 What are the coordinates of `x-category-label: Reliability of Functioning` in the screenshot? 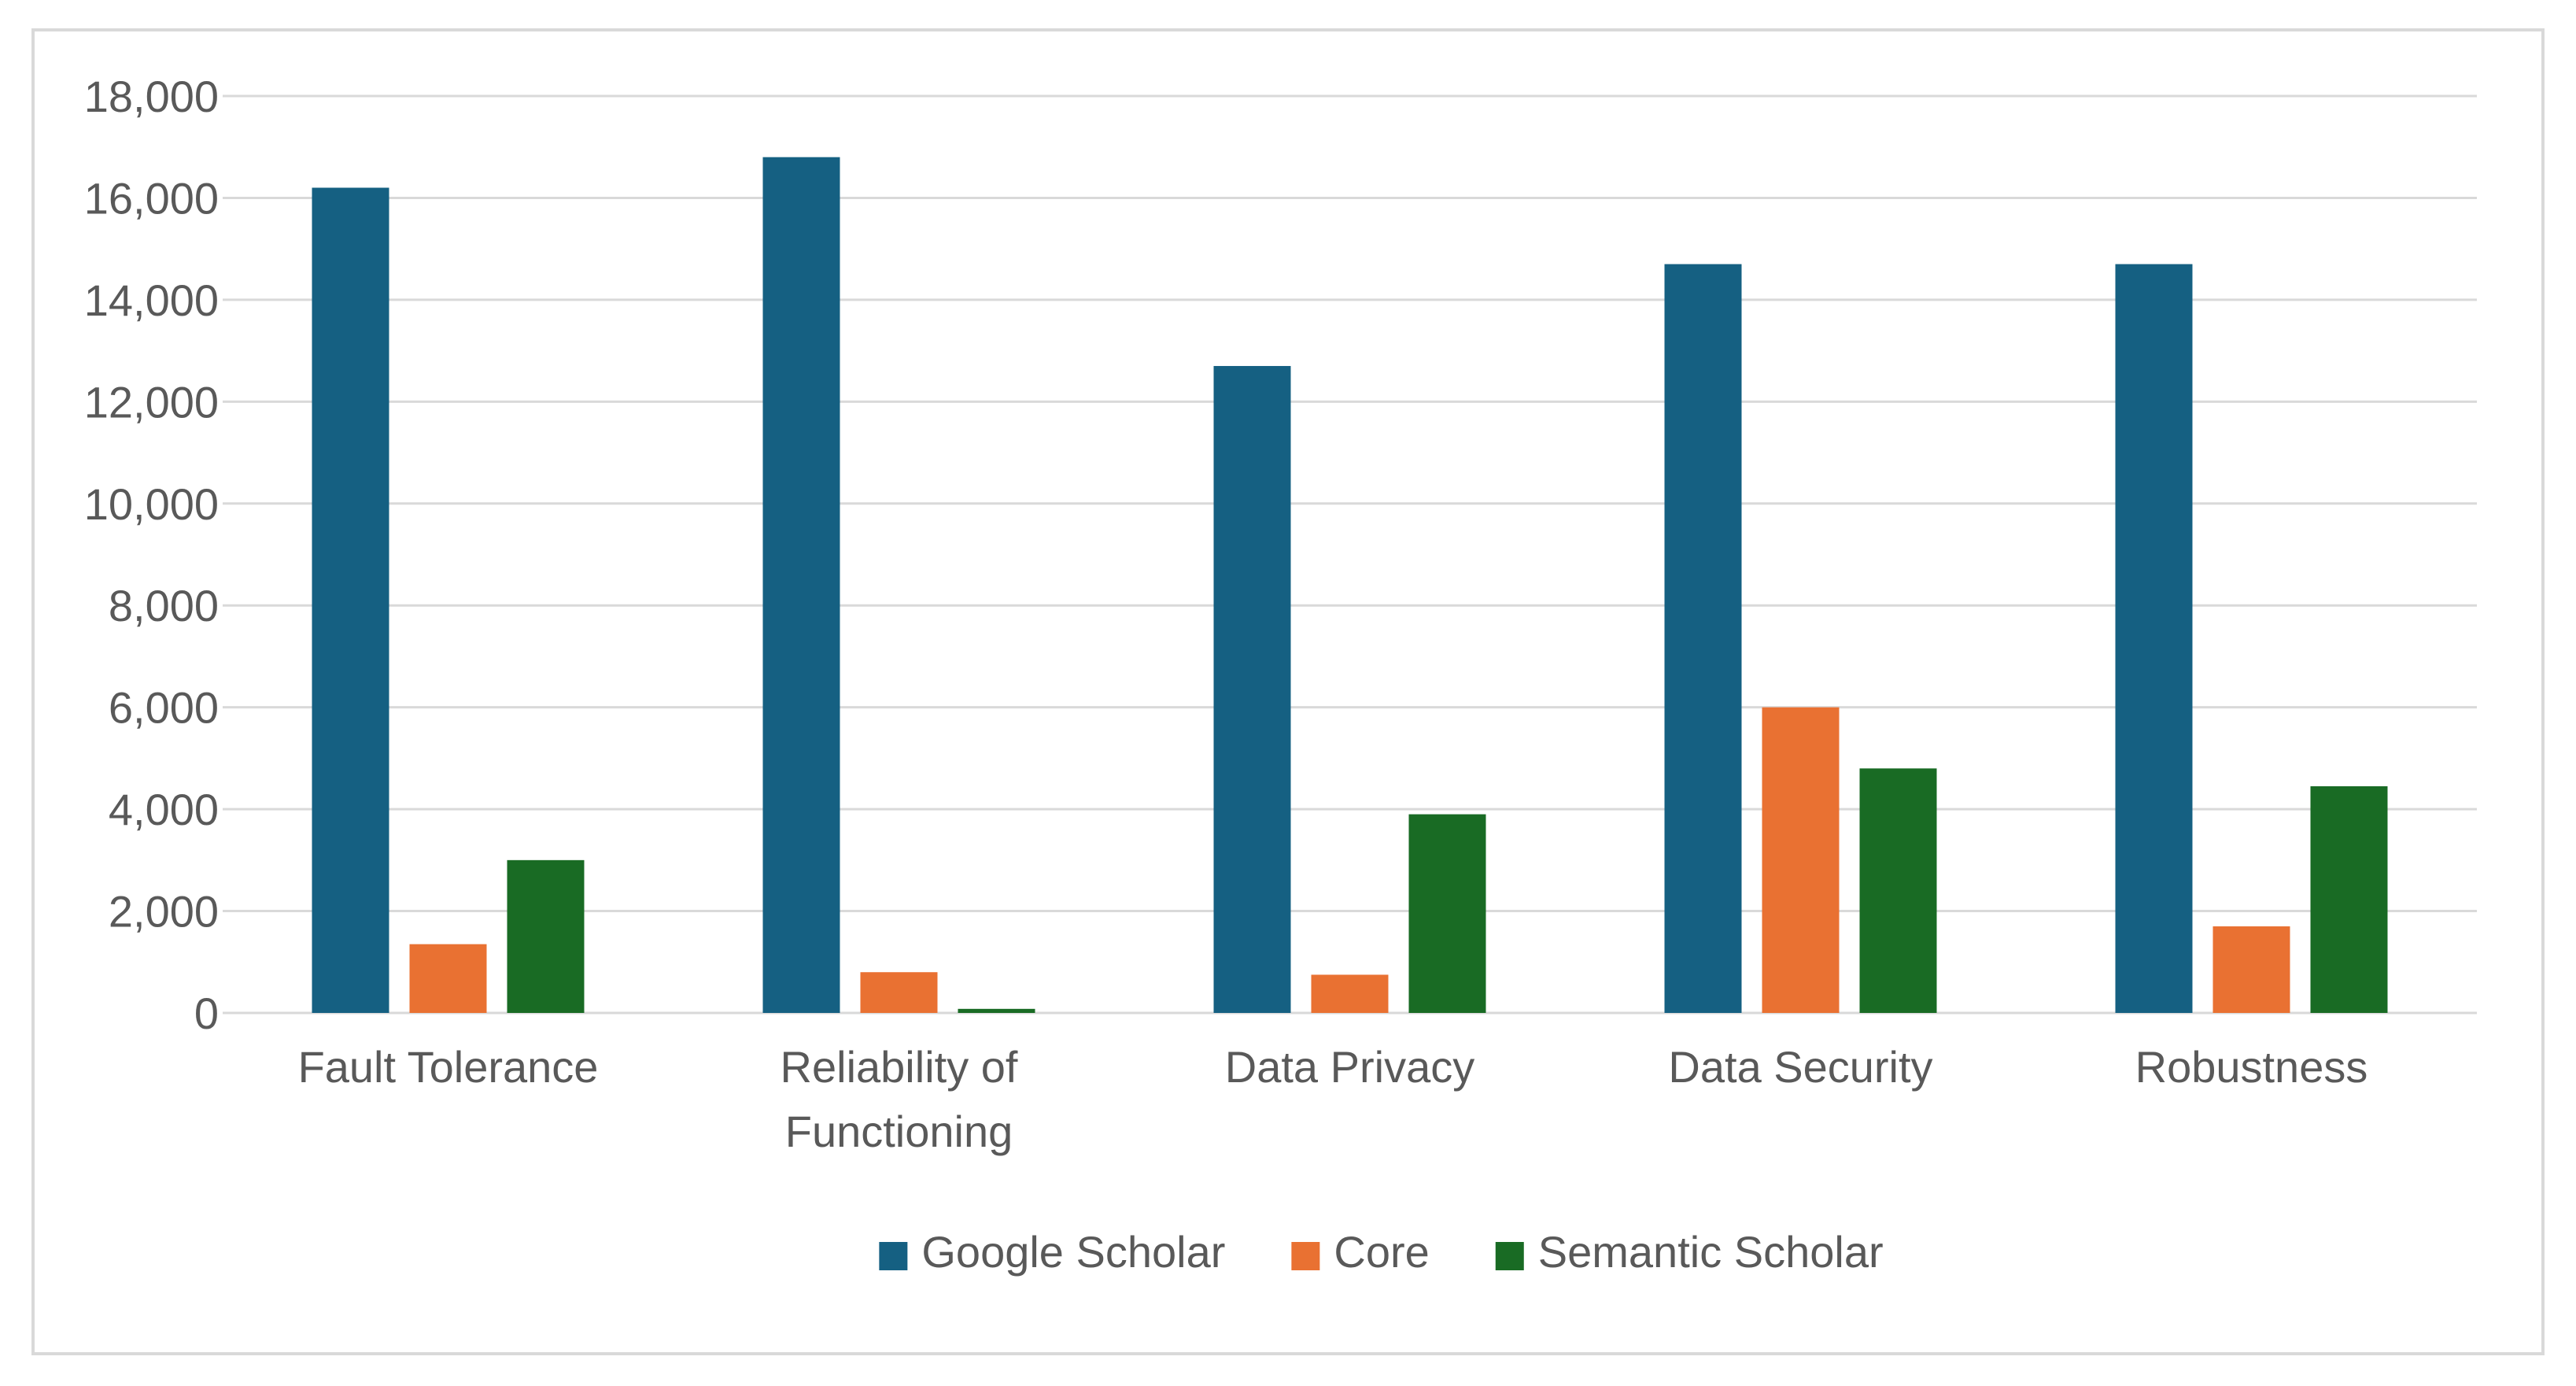 It's located at (900, 1099).